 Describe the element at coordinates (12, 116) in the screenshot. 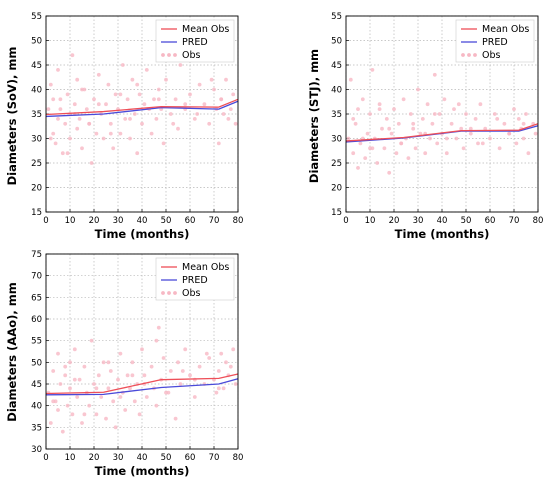

I see `y-axis-label: Diameters (SoV), mm` at that location.